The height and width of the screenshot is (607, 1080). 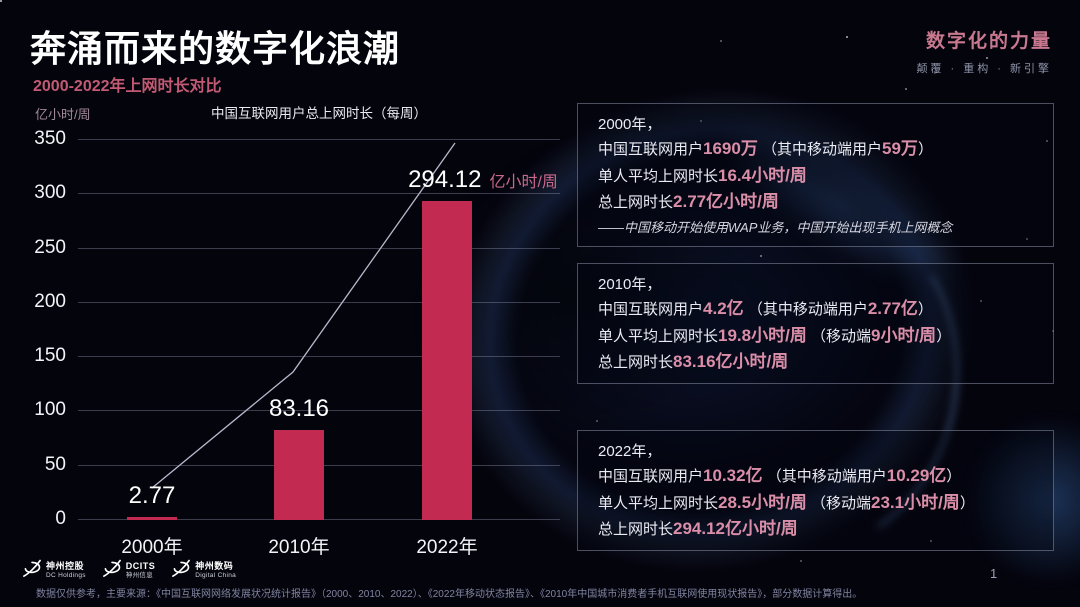 I want to click on info-box-year: 2022年，, so click(x=630, y=451).